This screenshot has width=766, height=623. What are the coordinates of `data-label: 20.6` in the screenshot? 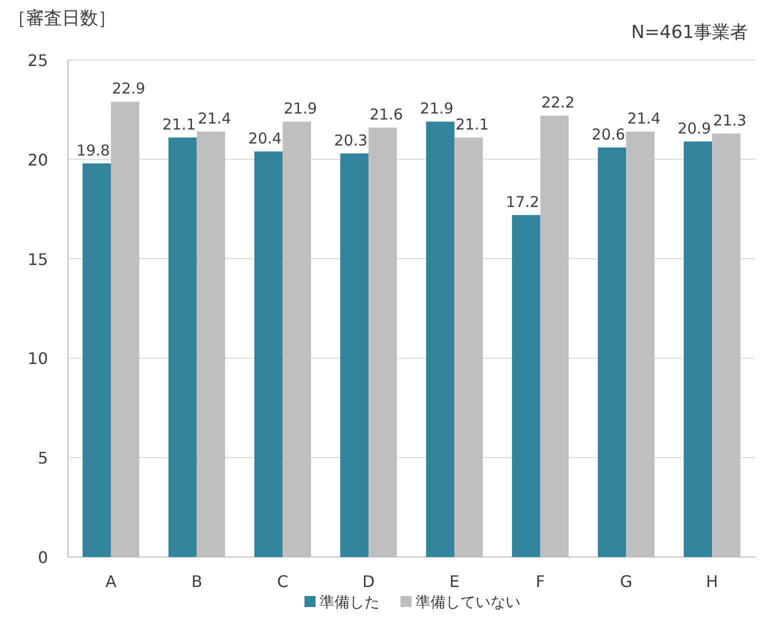 It's located at (609, 134).